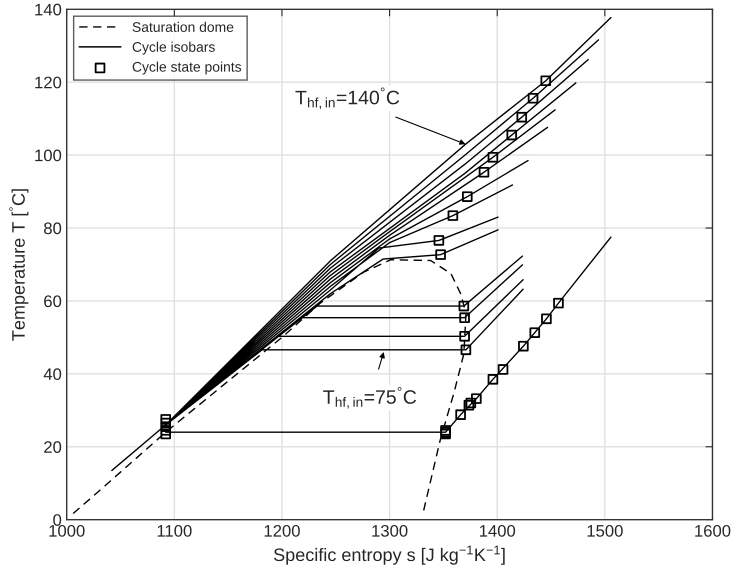  What do you see at coordinates (53, 228) in the screenshot?
I see `y-tick-label: 80` at bounding box center [53, 228].